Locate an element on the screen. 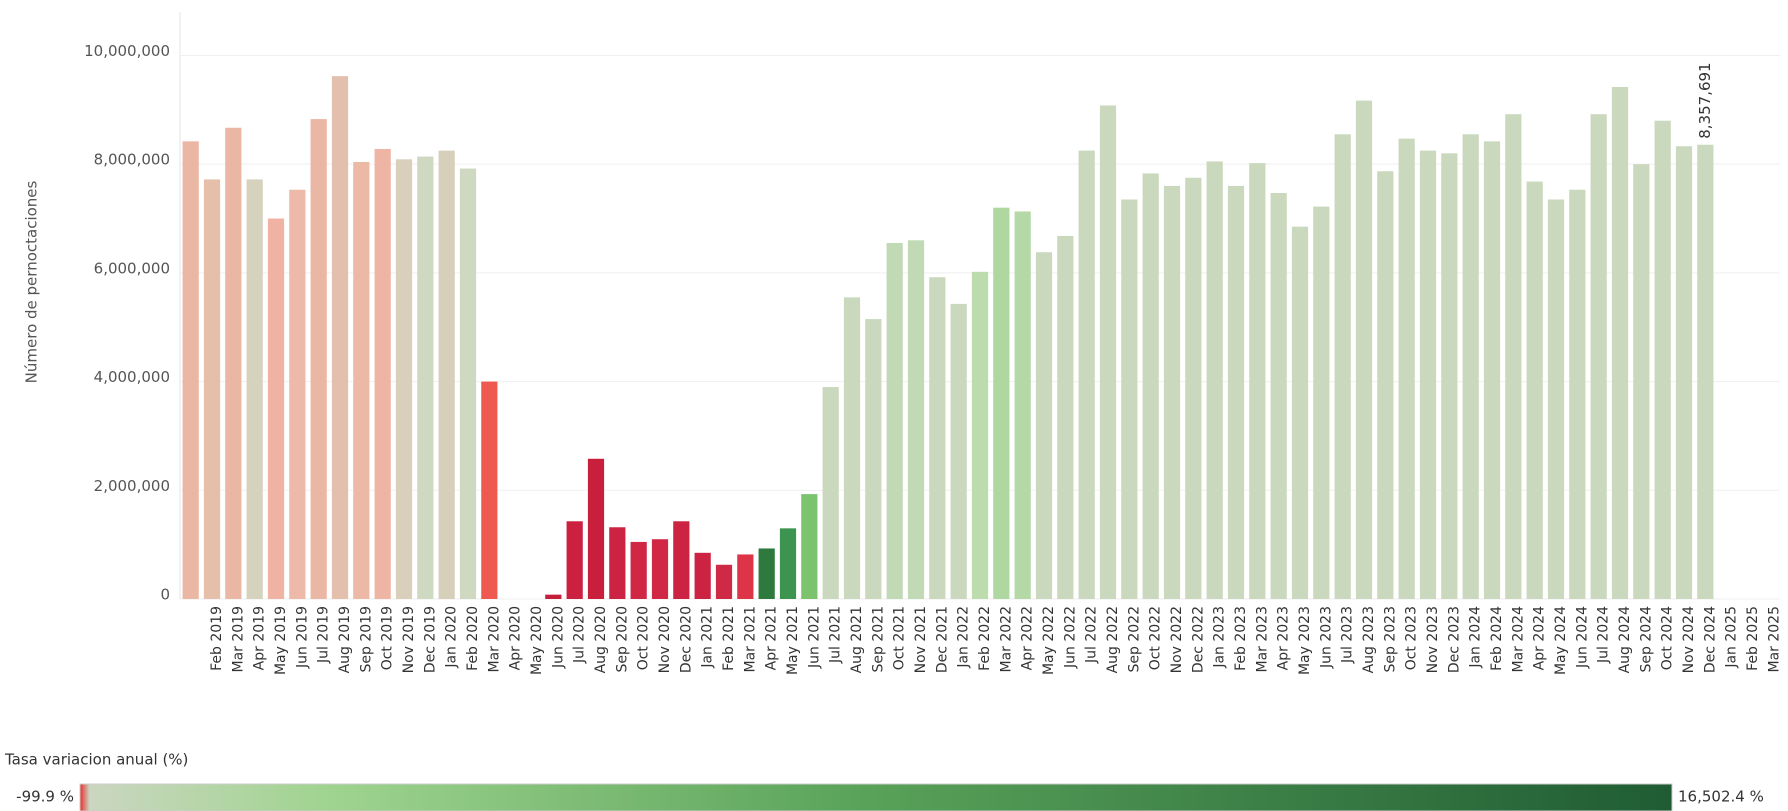 The image size is (1788, 811). x-tick-label: Apr 2020 is located at coordinates (516, 638).